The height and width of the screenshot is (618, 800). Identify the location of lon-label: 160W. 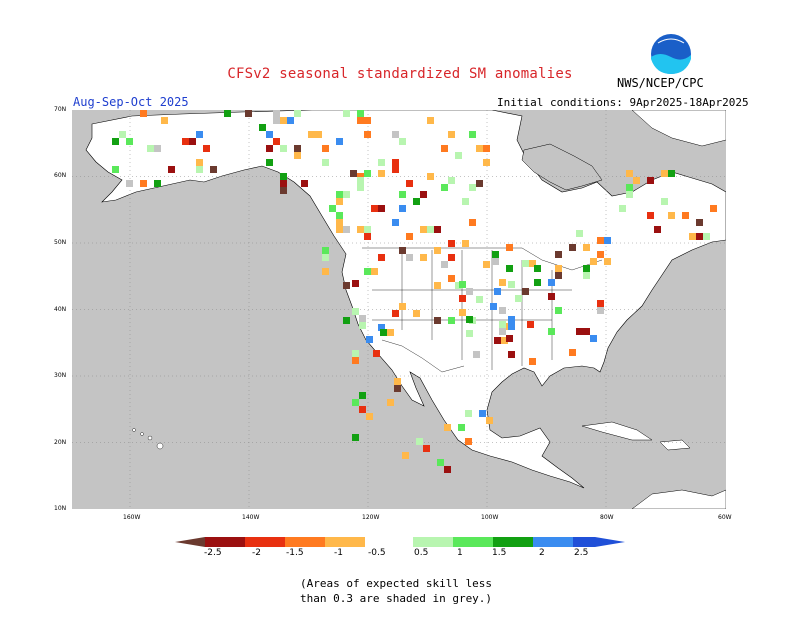
(132, 517).